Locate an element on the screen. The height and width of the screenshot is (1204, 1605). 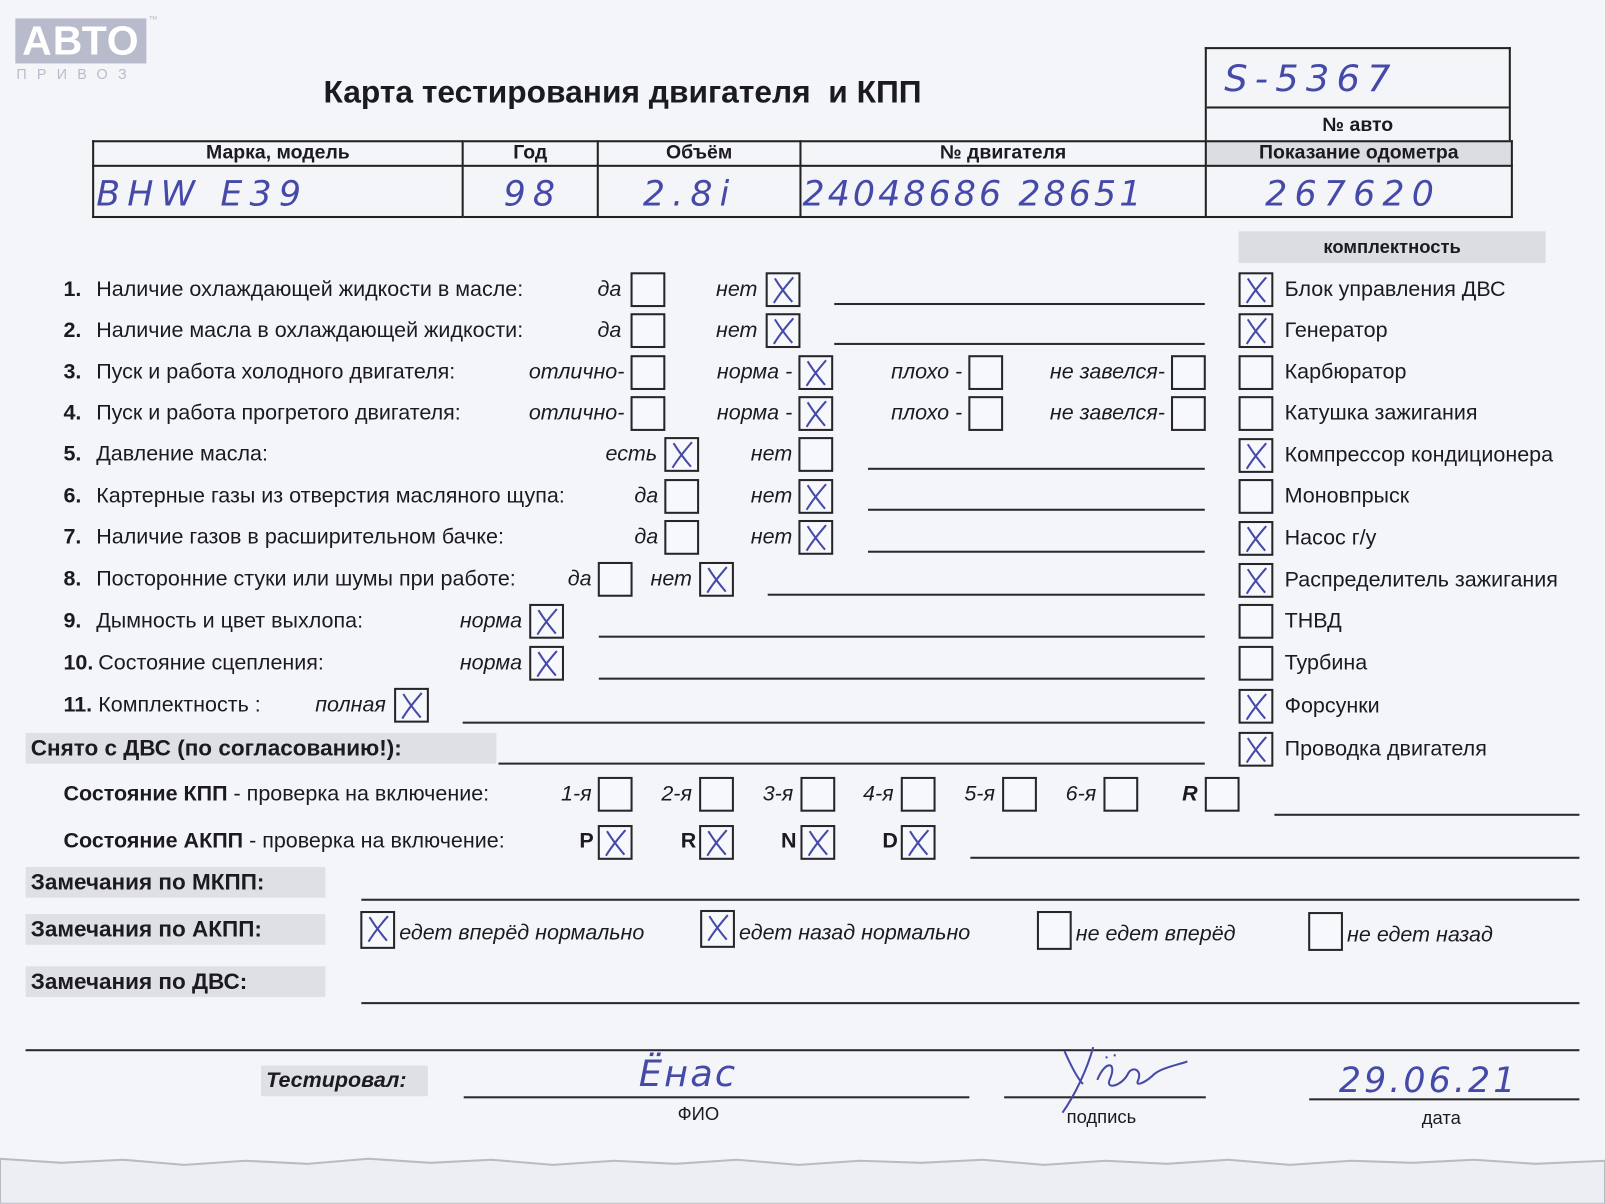
avtoprivoz-logo: АВТО is located at coordinates (81, 41).